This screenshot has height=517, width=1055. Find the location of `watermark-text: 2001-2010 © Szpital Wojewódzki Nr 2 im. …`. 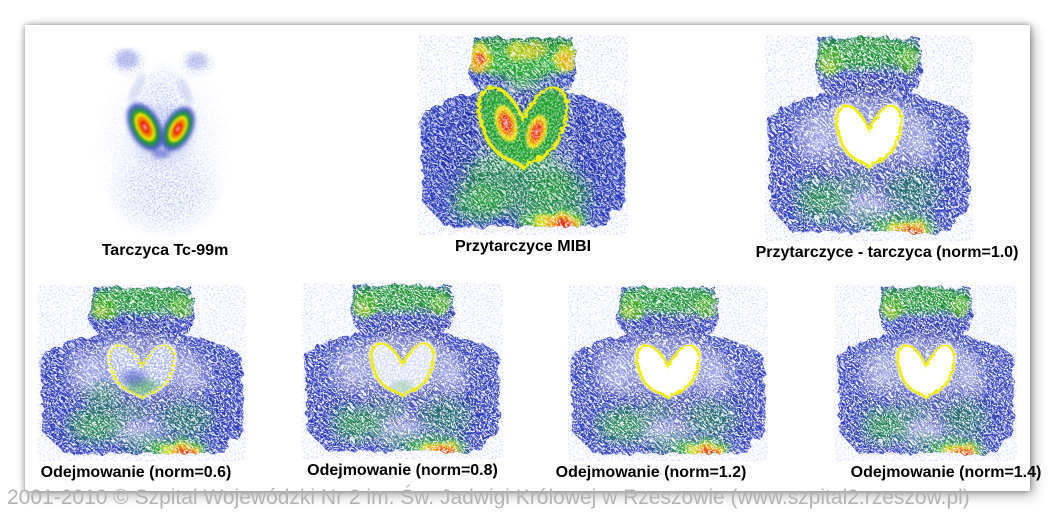

watermark-text: 2001-2010 © Szpital Wojewódzki Nr 2 im. … is located at coordinates (488, 497).